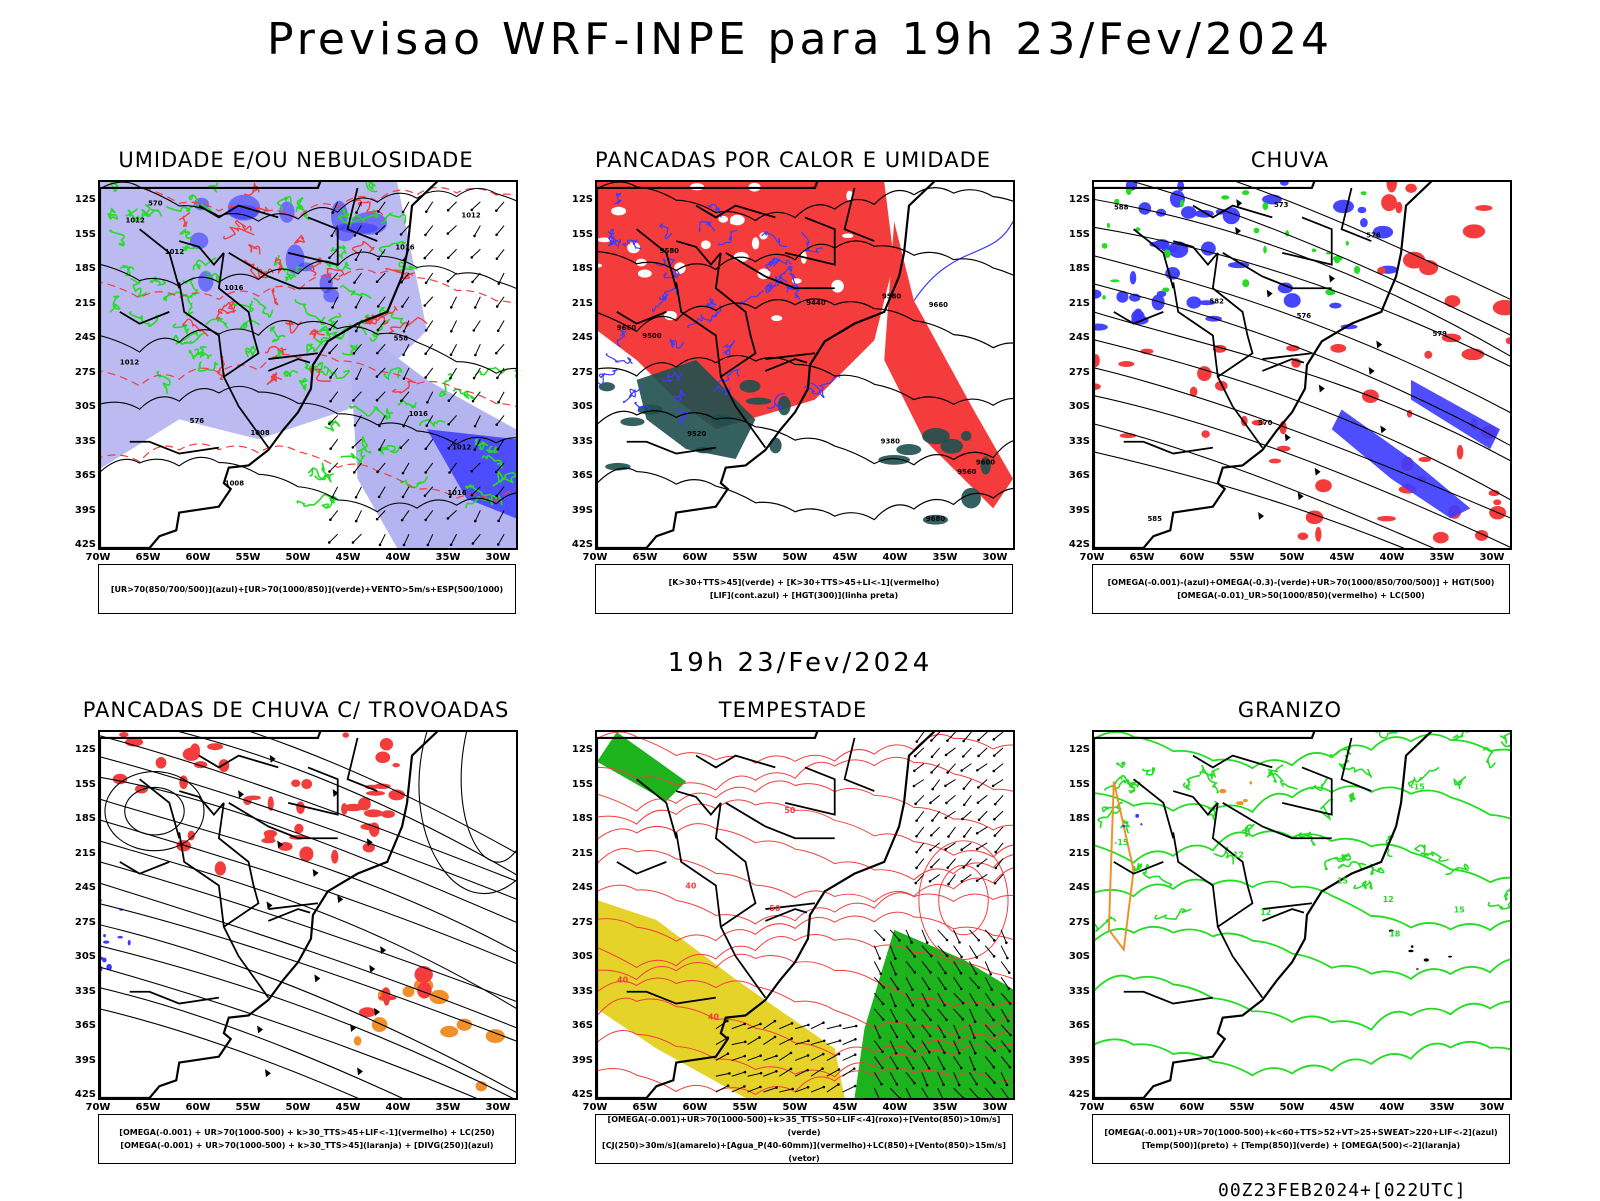 This screenshot has height=1201, width=1600. Describe the element at coordinates (296, 160) in the screenshot. I see `panel-title: UMIDADE E/OU NEBULOSIDADE` at that location.